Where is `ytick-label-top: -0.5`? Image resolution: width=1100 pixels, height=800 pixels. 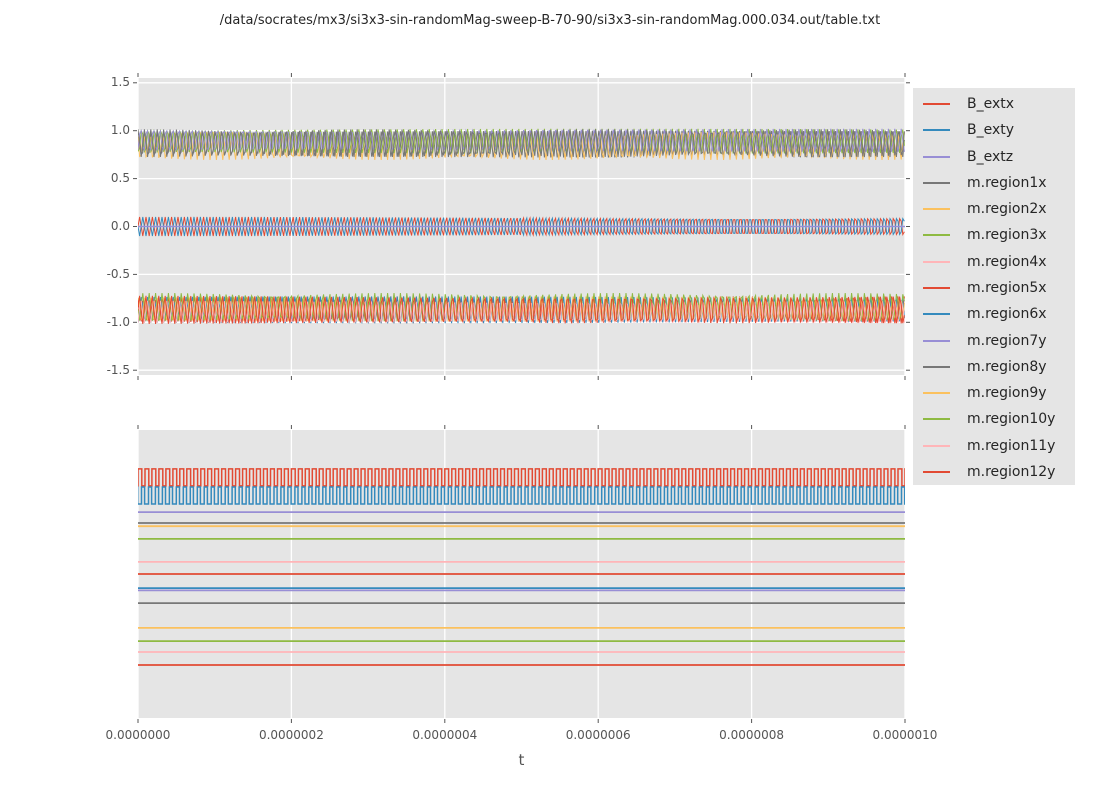
ytick-label-top: -0.5 is located at coordinates (118, 273).